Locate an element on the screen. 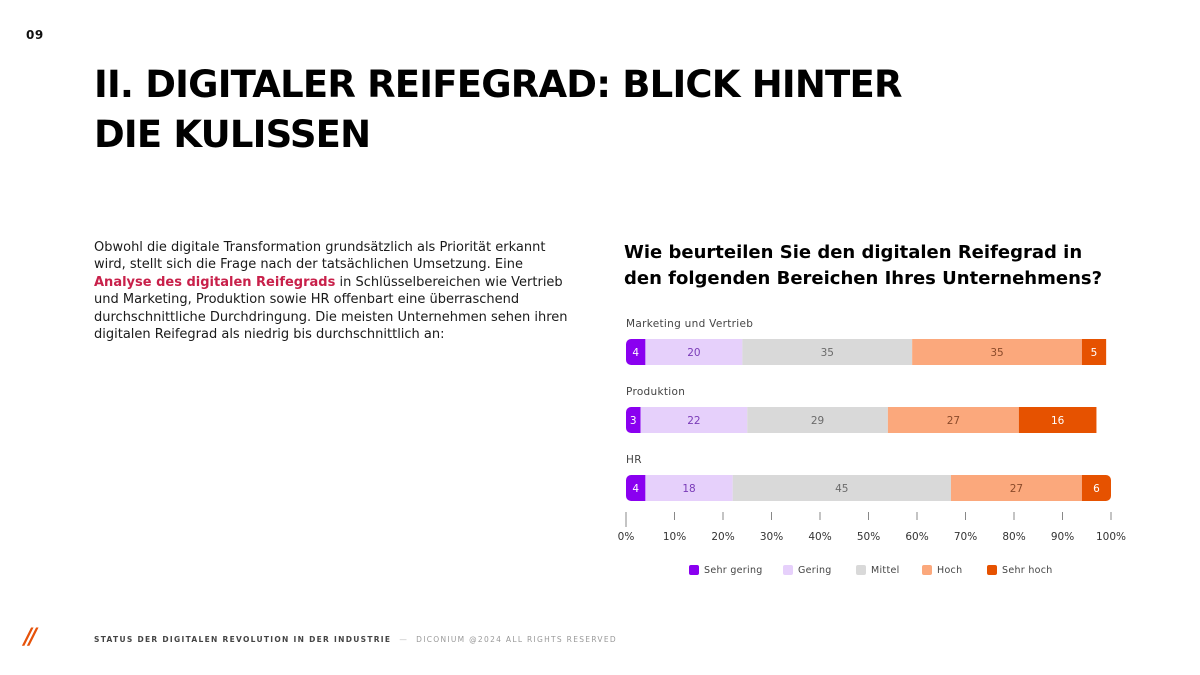 This screenshot has height=675, width=1200. tick-label: 50% is located at coordinates (868, 537).